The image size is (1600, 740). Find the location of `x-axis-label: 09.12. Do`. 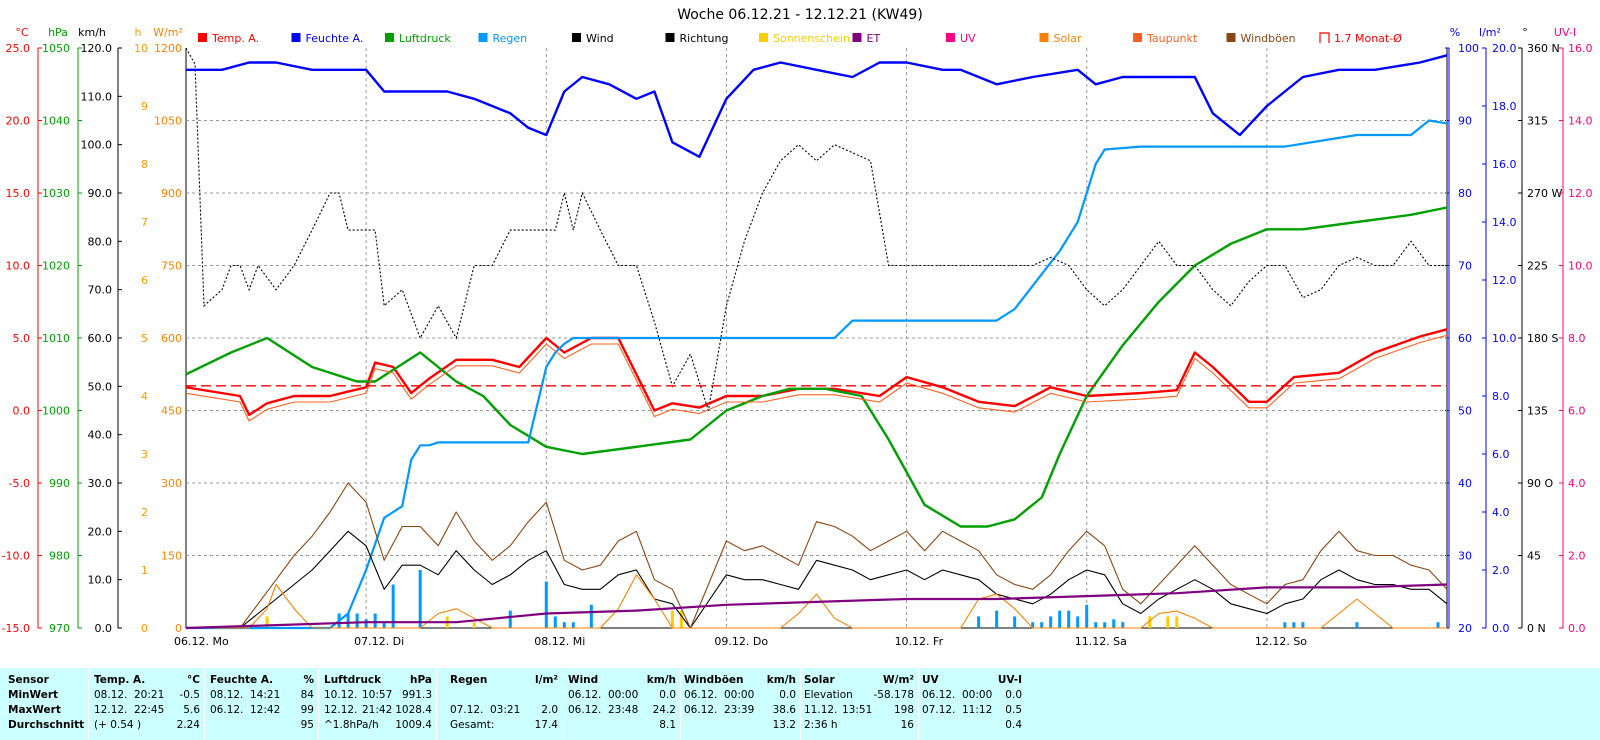

x-axis-label: 09.12. Do is located at coordinates (741, 641).